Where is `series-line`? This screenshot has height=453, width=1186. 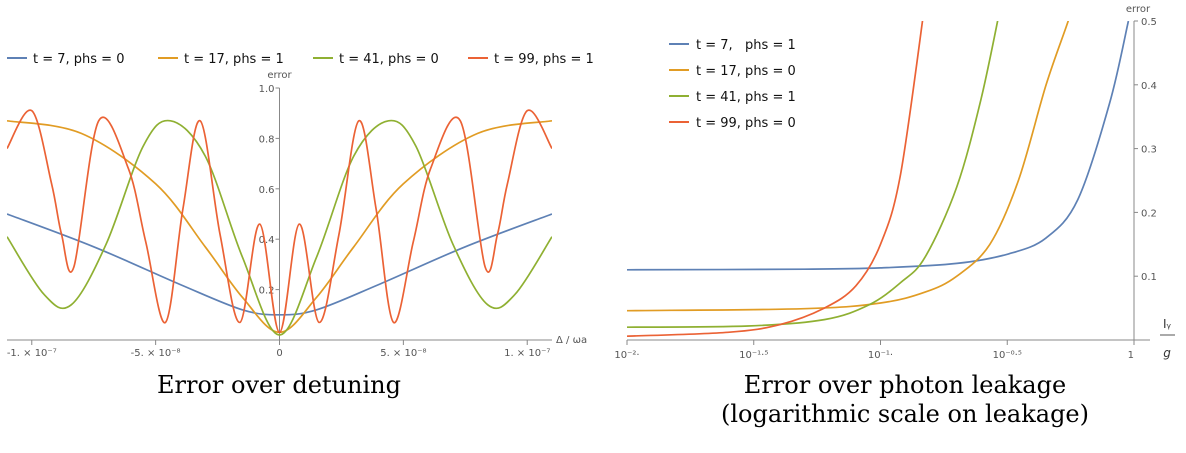
series-line is located at coordinates (279, 264).